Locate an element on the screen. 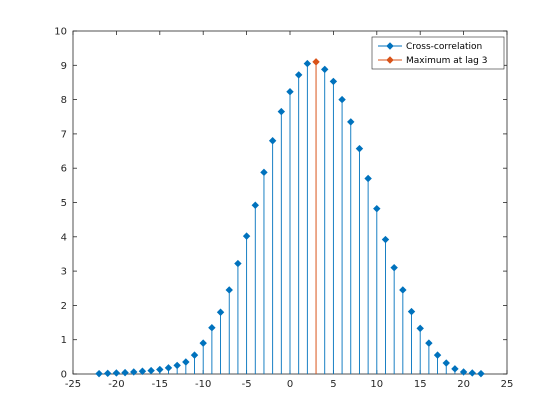  y-tick-label: 1 is located at coordinates (64, 340).